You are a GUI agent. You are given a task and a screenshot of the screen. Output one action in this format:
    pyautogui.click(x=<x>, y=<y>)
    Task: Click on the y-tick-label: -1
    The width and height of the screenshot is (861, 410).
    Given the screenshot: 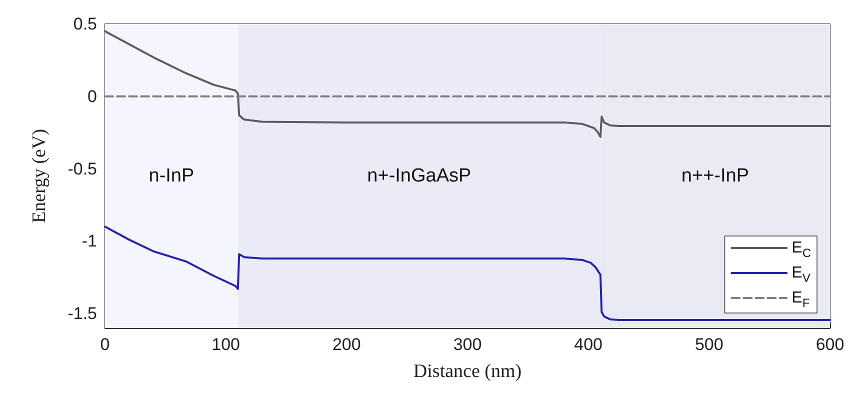 What is the action you would take?
    pyautogui.click(x=89, y=241)
    